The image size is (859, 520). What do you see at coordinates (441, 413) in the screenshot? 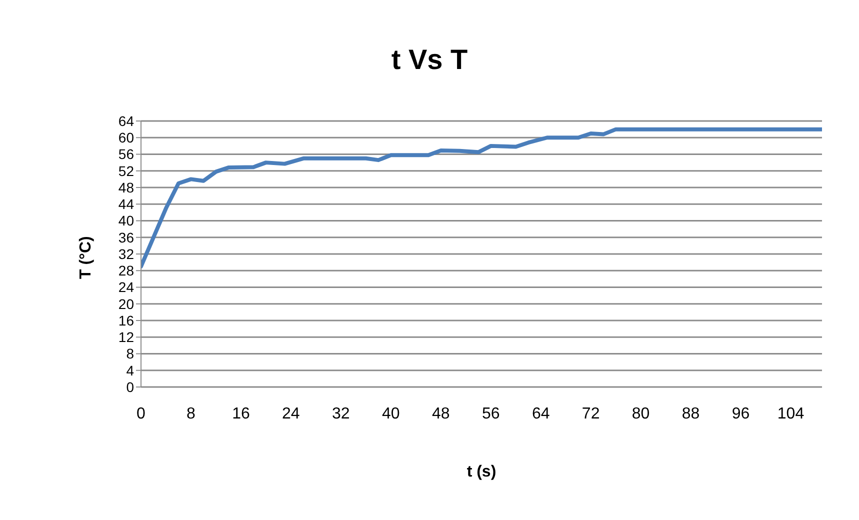
I see `x-tick-label: 48` at bounding box center [441, 413].